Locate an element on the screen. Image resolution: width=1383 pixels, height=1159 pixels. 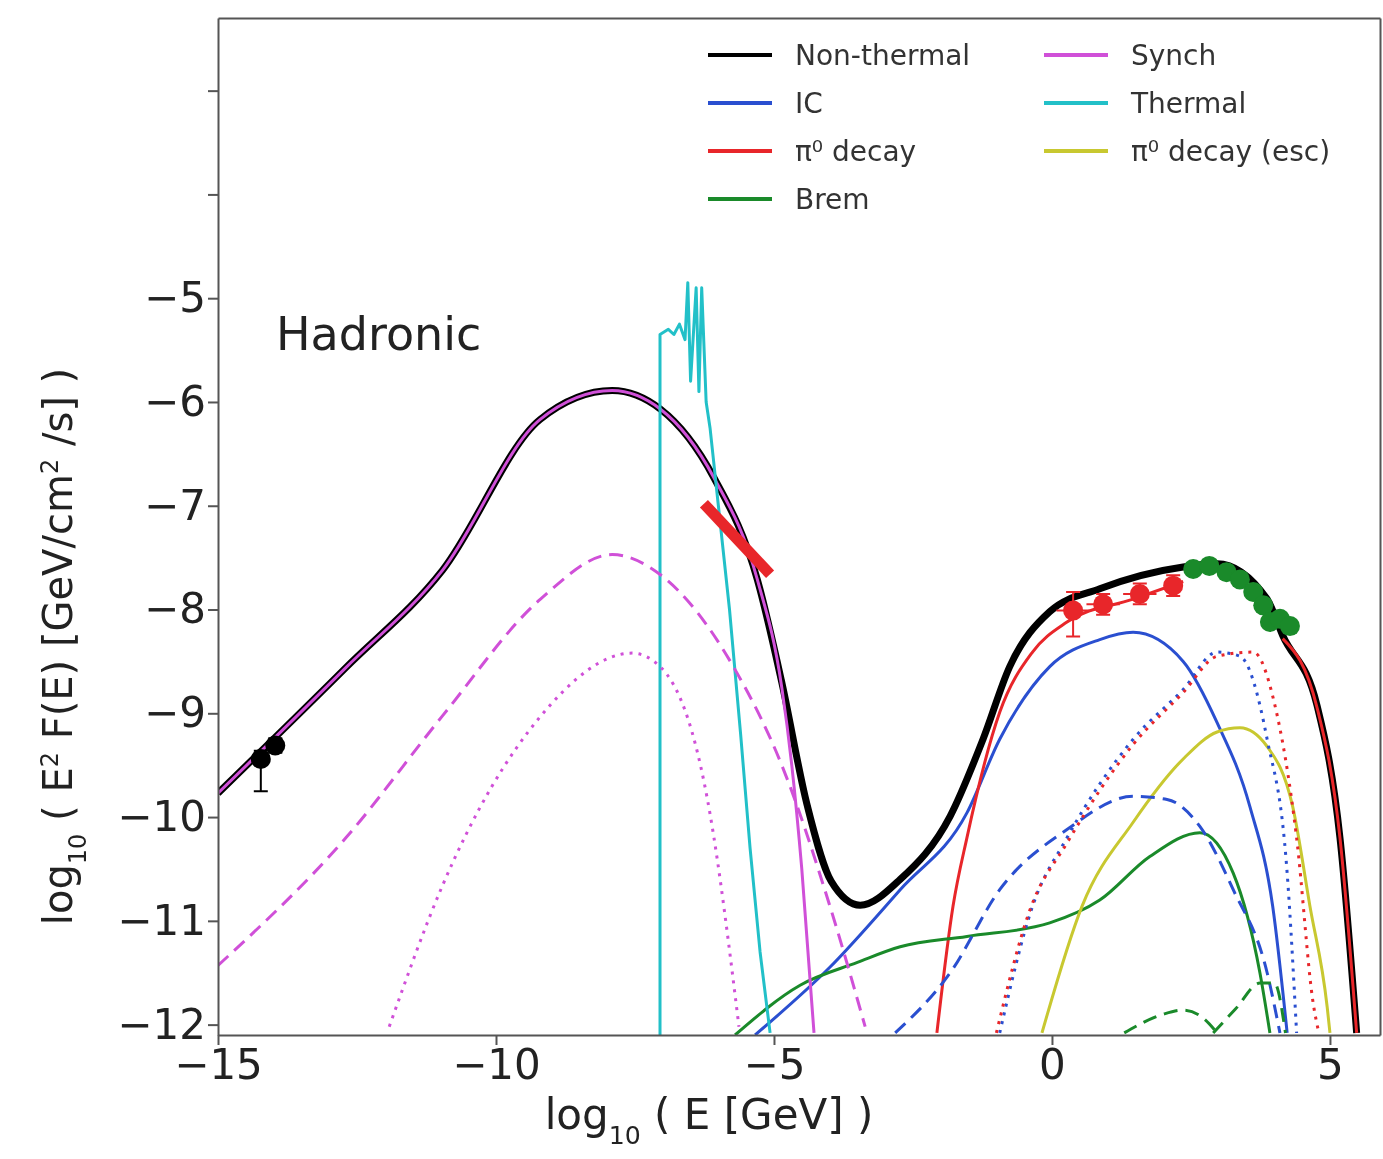
annotation: Hadronic is located at coordinates (379, 334).